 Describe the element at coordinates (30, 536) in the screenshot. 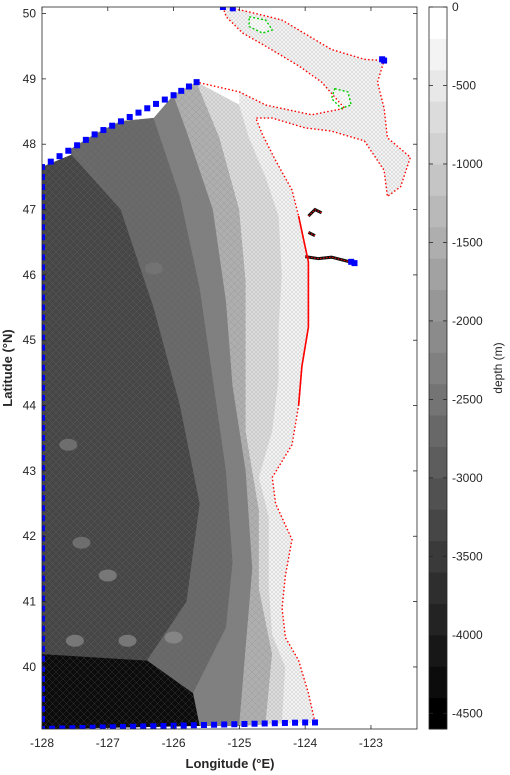

I see `y-tick-label: 42` at that location.